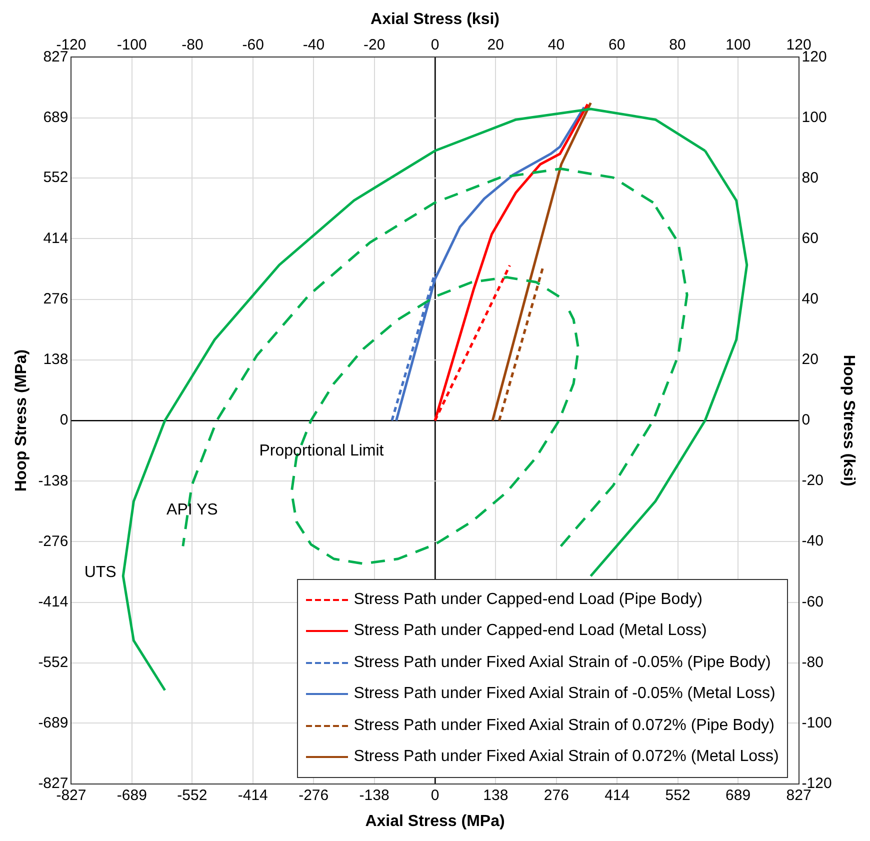 The height and width of the screenshot is (841, 870). I want to click on y-tick-label: -138, so click(53, 481).